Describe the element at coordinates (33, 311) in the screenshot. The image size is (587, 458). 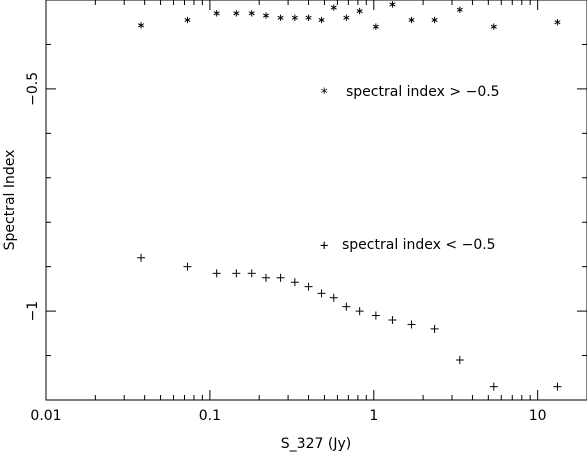
I see `y-tick-label: −1` at that location.